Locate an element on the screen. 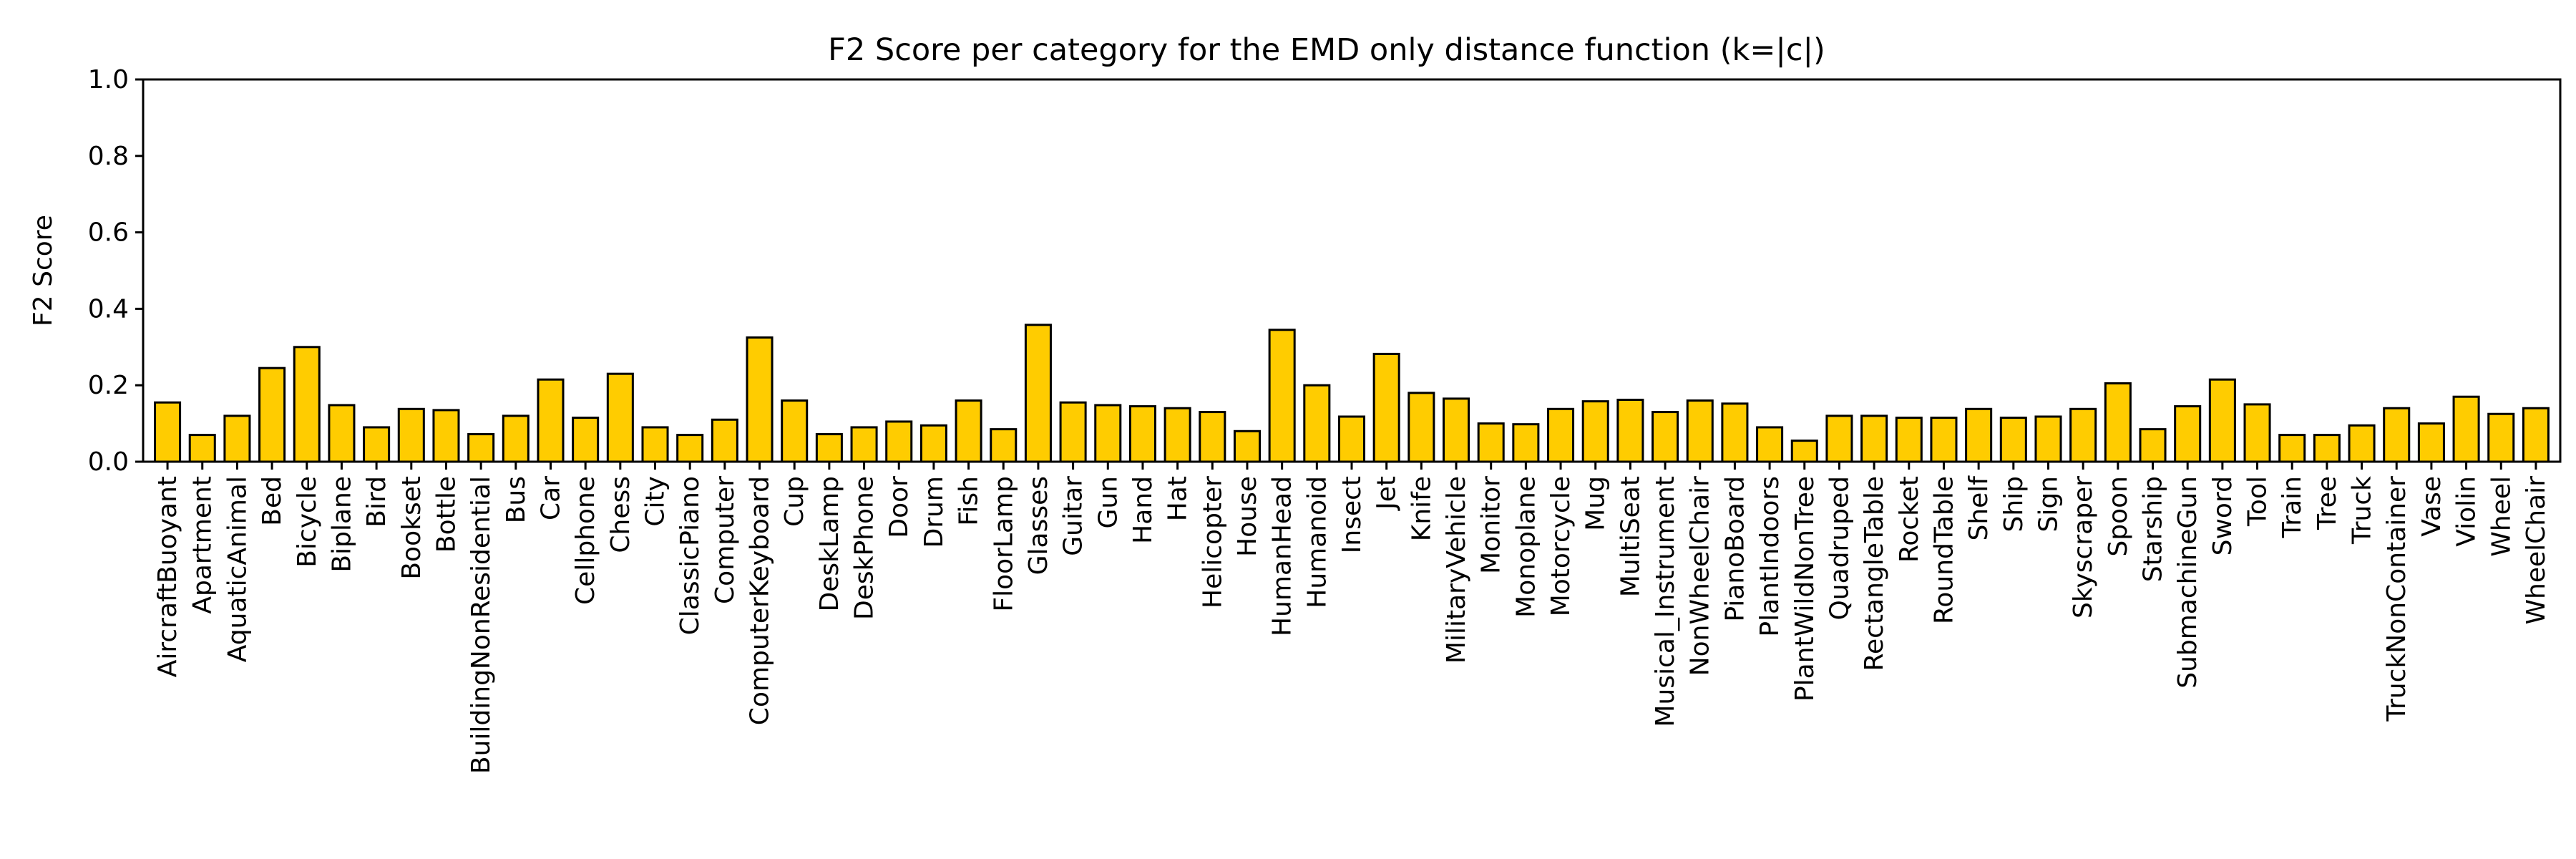 Image resolution: width=2576 pixels, height=859 pixels. x-tick-label: Bicycle is located at coordinates (307, 522).